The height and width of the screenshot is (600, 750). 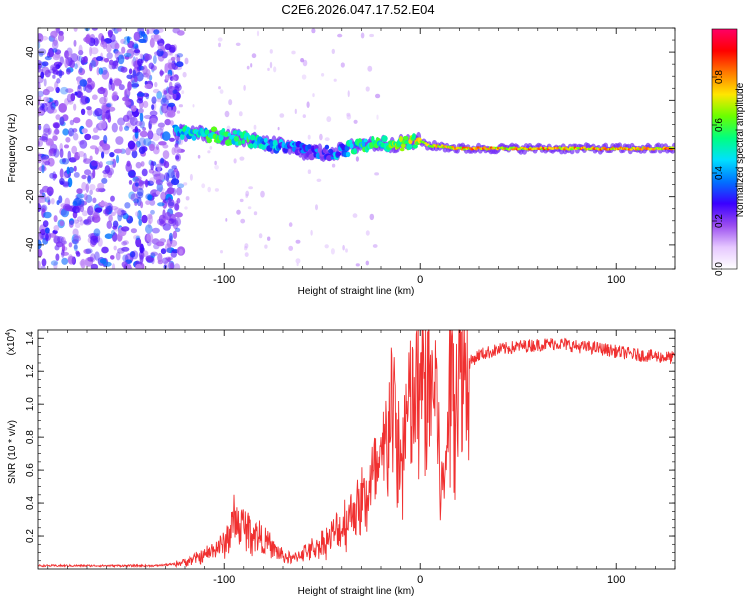 I want to click on spectrogram-x-label: Height of straight line (km), so click(x=356, y=291).